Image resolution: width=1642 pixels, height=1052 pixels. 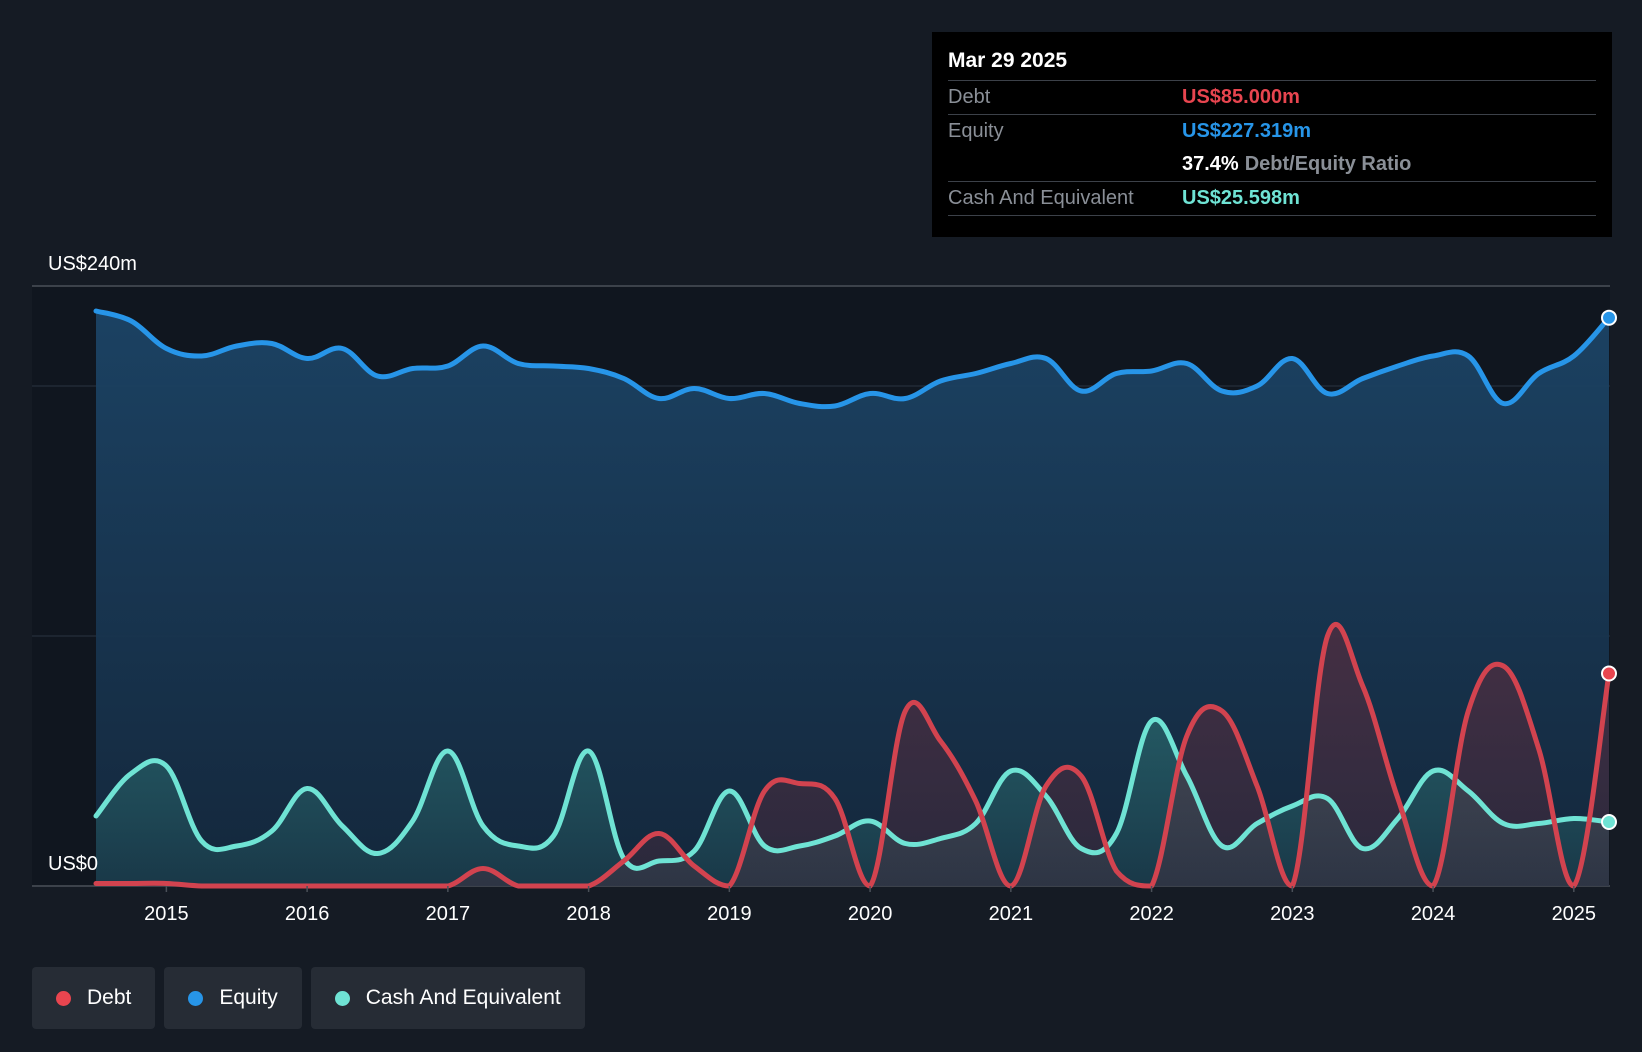 What do you see at coordinates (1041, 198) in the screenshot?
I see `tooltip-cash-label: Cash And Equivalent` at bounding box center [1041, 198].